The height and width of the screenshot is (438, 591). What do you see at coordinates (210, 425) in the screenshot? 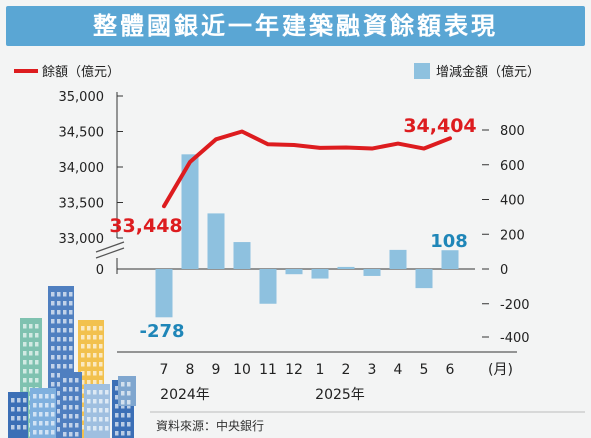
I see `source-note: 資料來源：中央銀行` at bounding box center [210, 425].